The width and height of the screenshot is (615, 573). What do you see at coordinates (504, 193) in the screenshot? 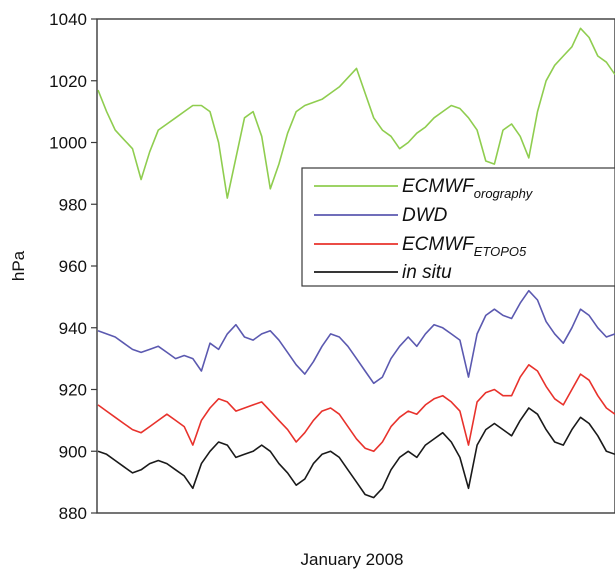
I see `legend-label-subscript-0: orography` at bounding box center [504, 193].